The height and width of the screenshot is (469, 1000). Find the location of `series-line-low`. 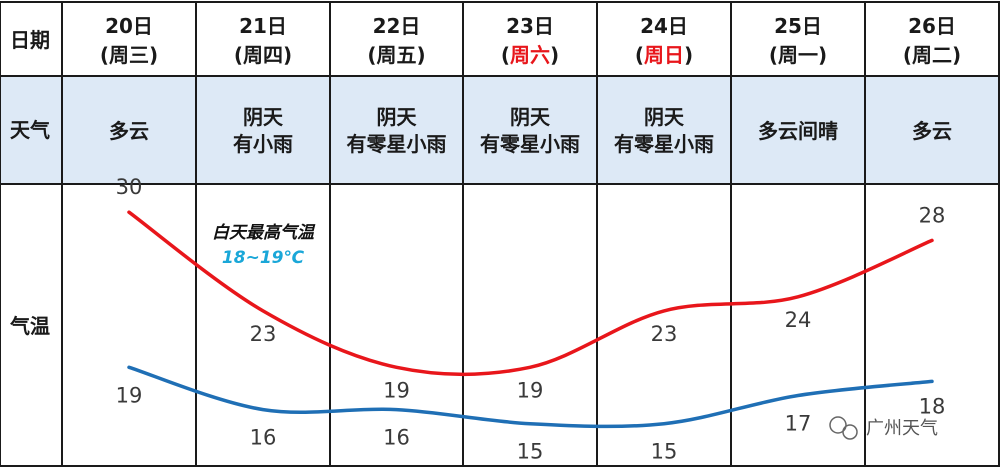

series-line-low is located at coordinates (530, 397).